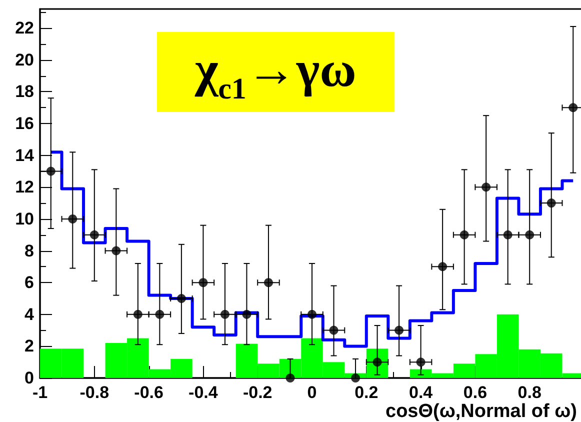  What do you see at coordinates (95, 392) in the screenshot?
I see `x-tick-label: -0.8` at bounding box center [95, 392].